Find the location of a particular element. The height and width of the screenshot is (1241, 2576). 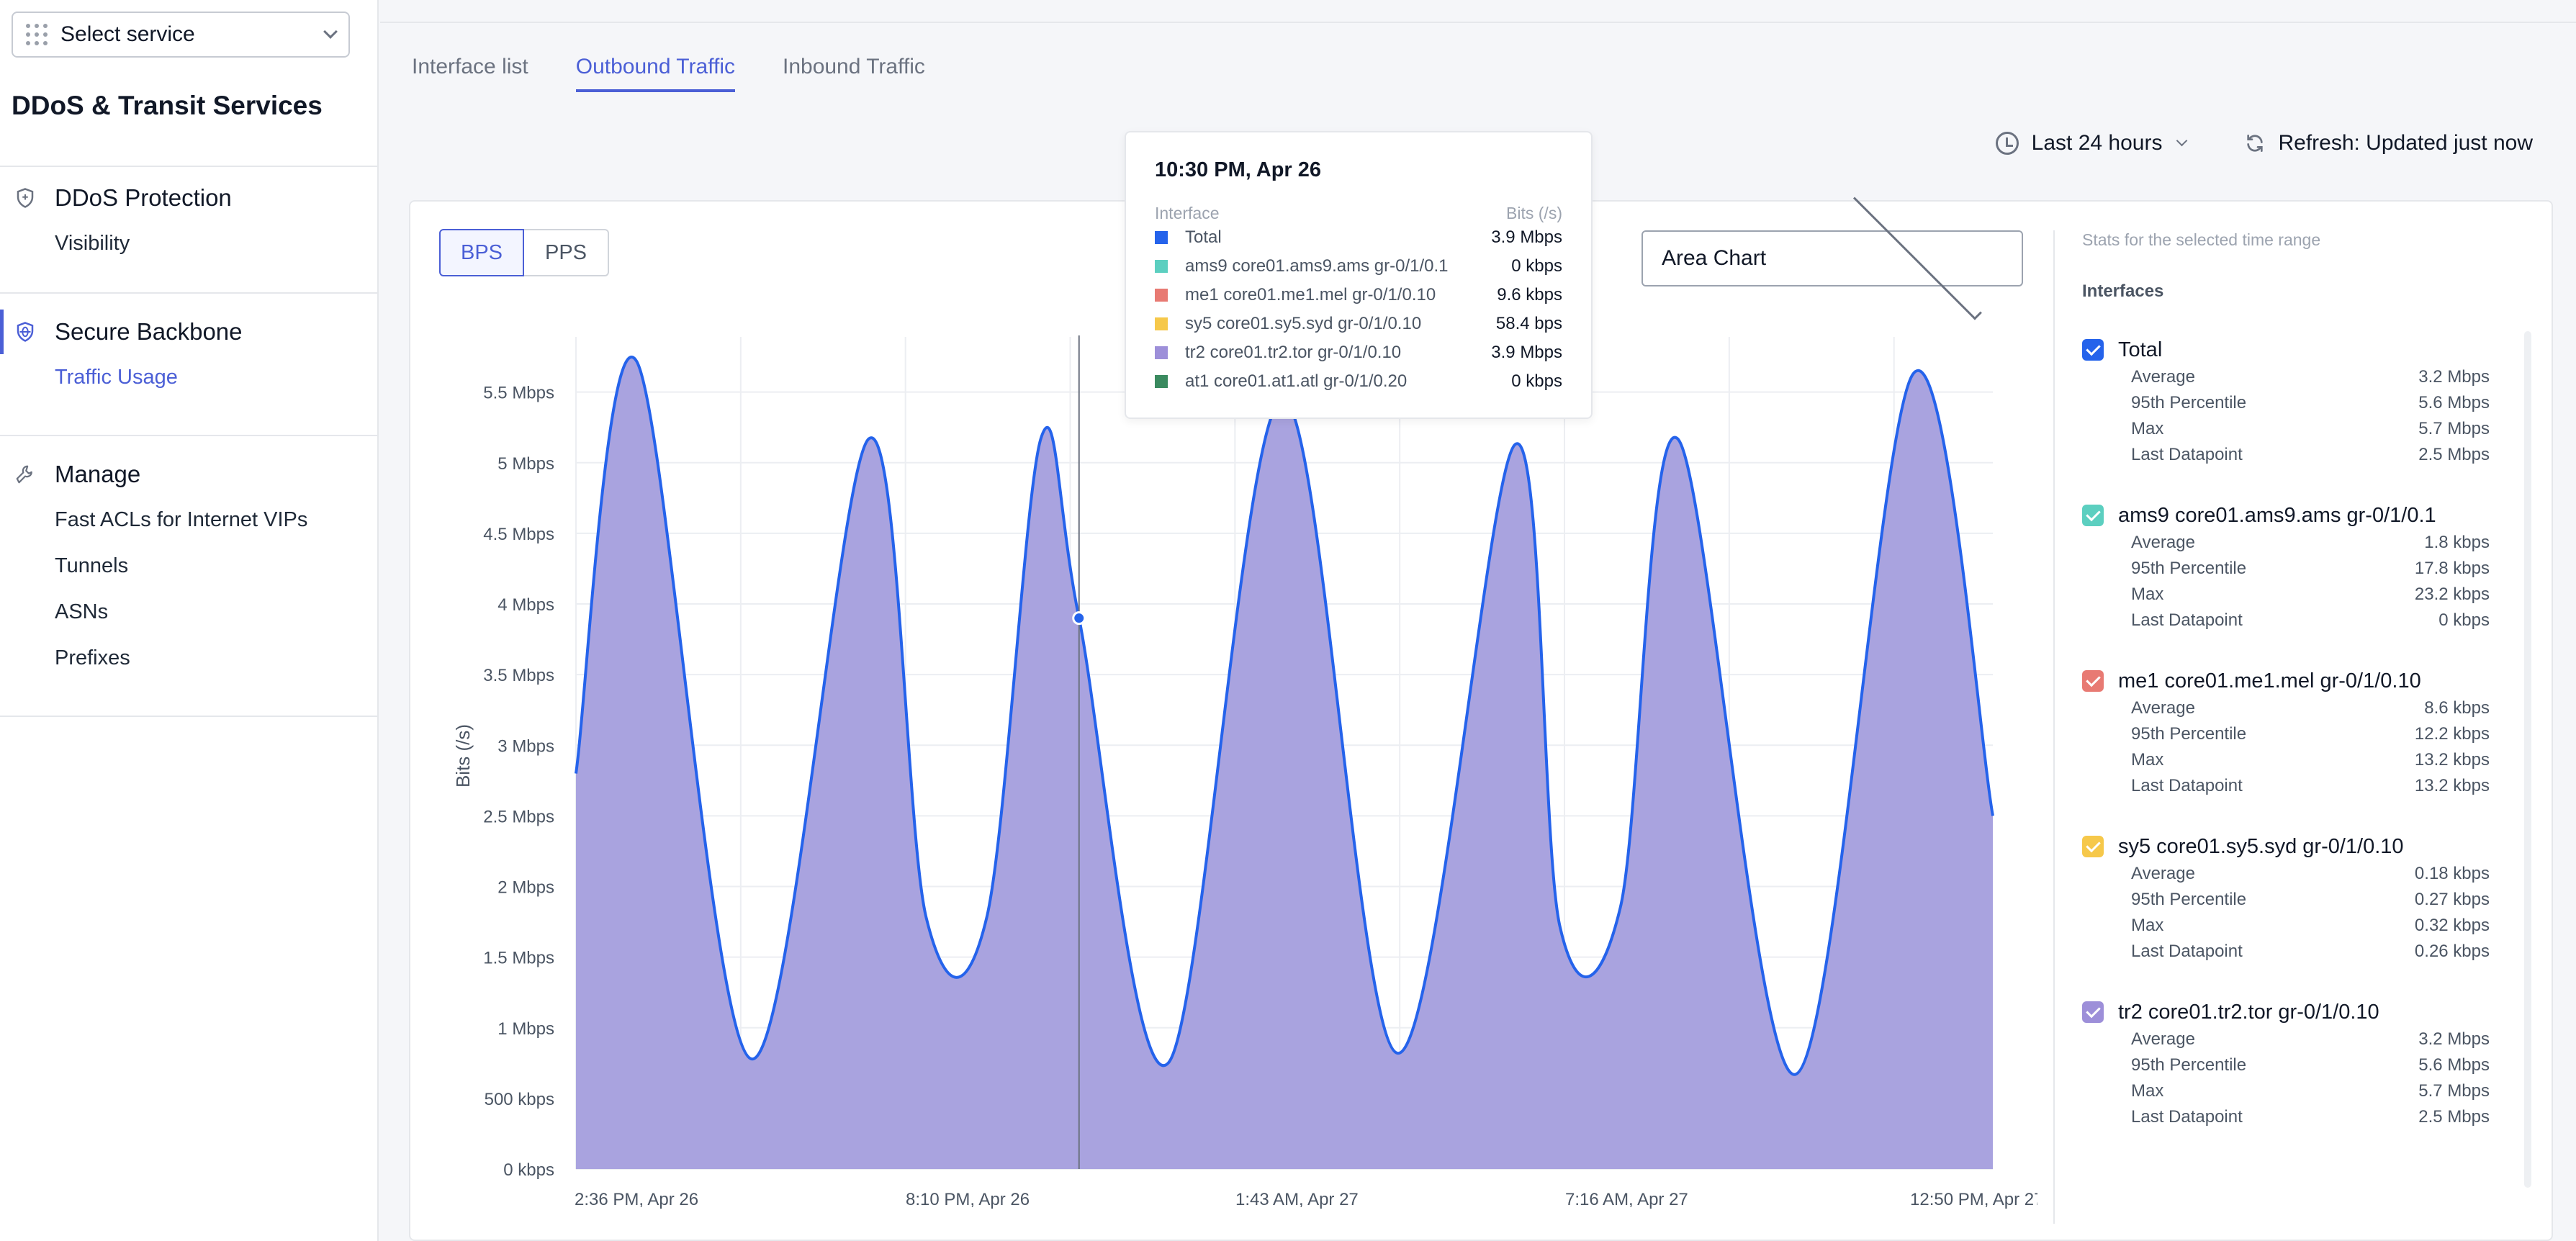

stats-interface-header: tr2 core01.tr2.tor gr-0/1/0.10 is located at coordinates (2291, 1012).